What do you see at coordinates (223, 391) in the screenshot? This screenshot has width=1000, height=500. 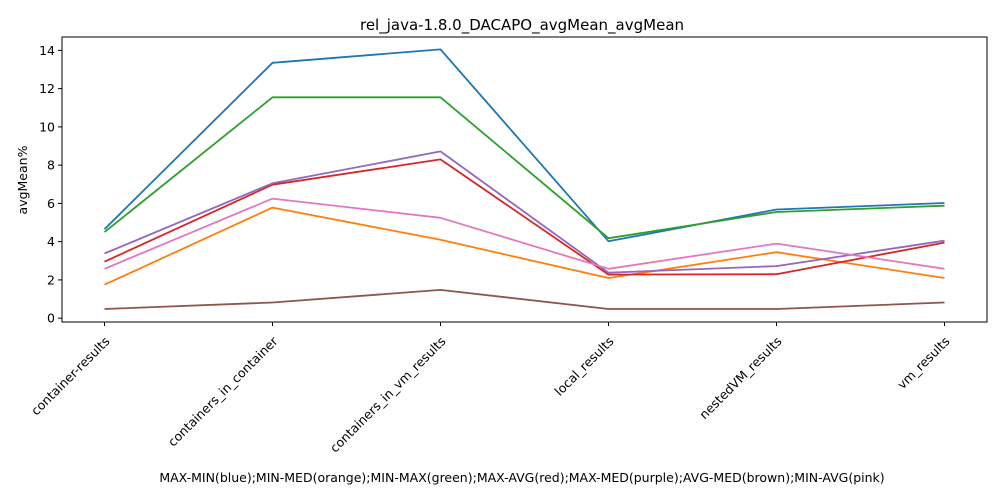 I see `x-tick-label: containers_in_container` at bounding box center [223, 391].